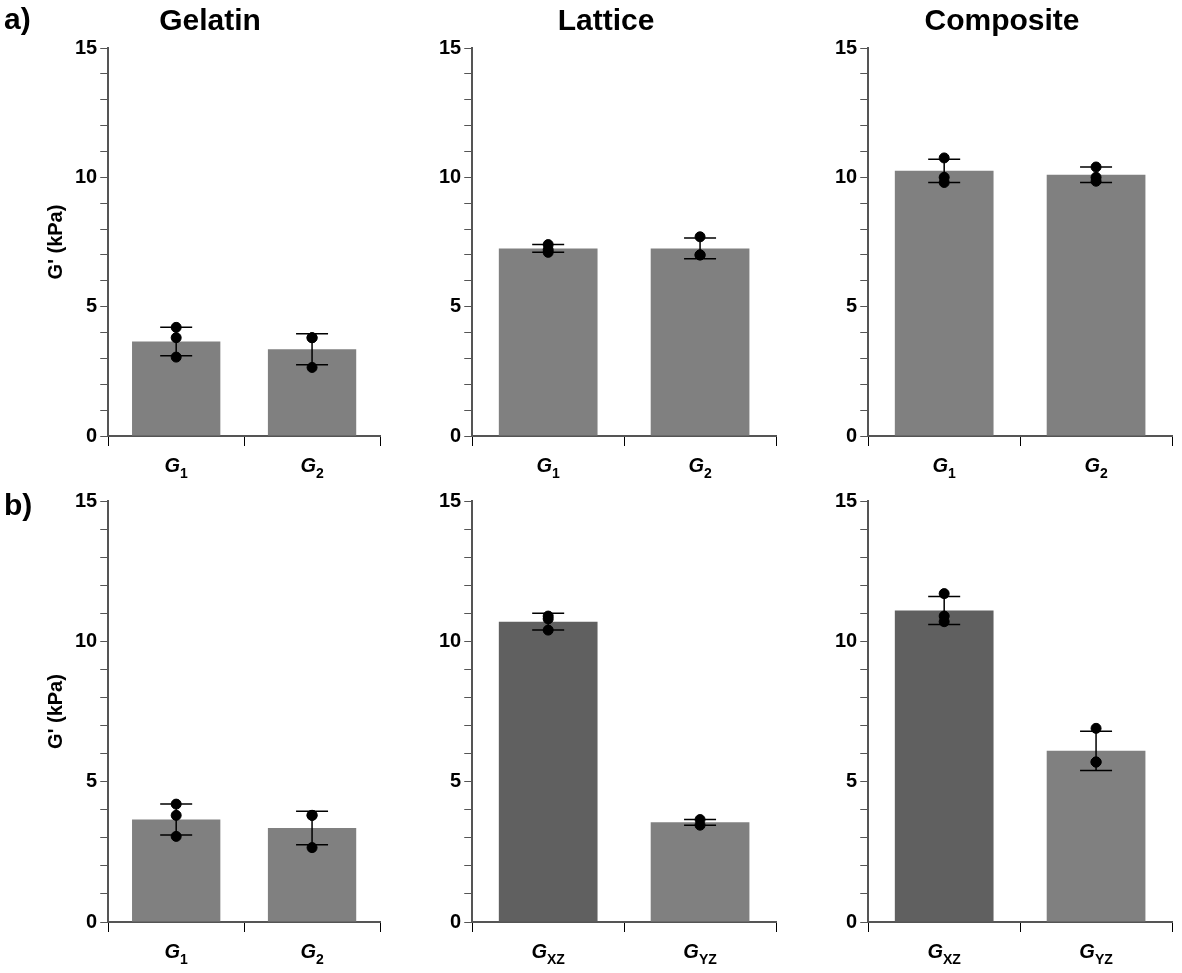  What do you see at coordinates (18, 505) in the screenshot?
I see `text: b)` at bounding box center [18, 505].